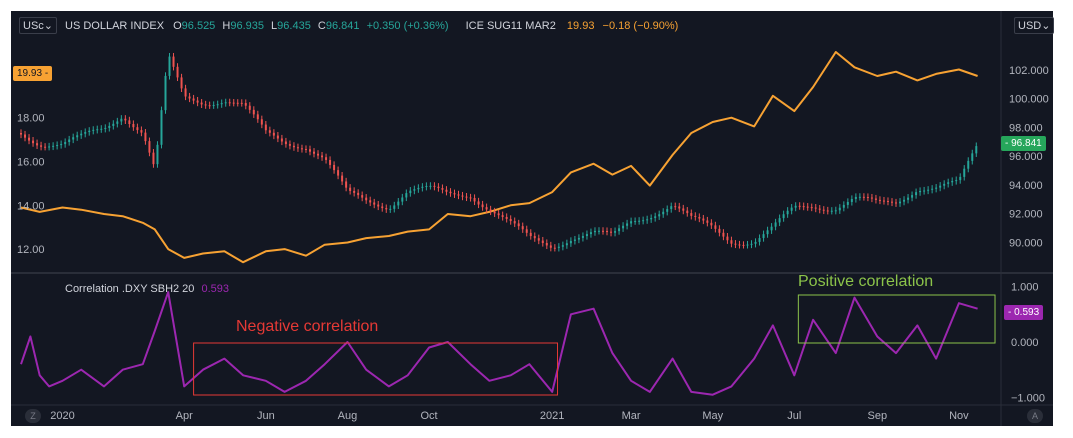 The height and width of the screenshot is (438, 1073). Describe the element at coordinates (1026, 243) in the screenshot. I see `right-axis-tick-label: 90.000` at that location.